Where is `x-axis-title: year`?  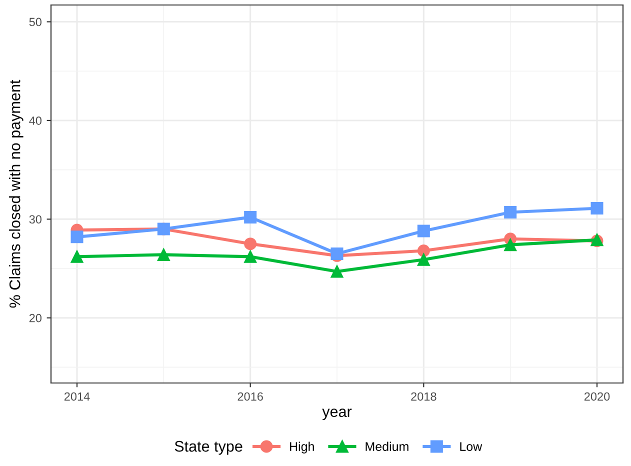 x-axis-title: year is located at coordinates (337, 414).